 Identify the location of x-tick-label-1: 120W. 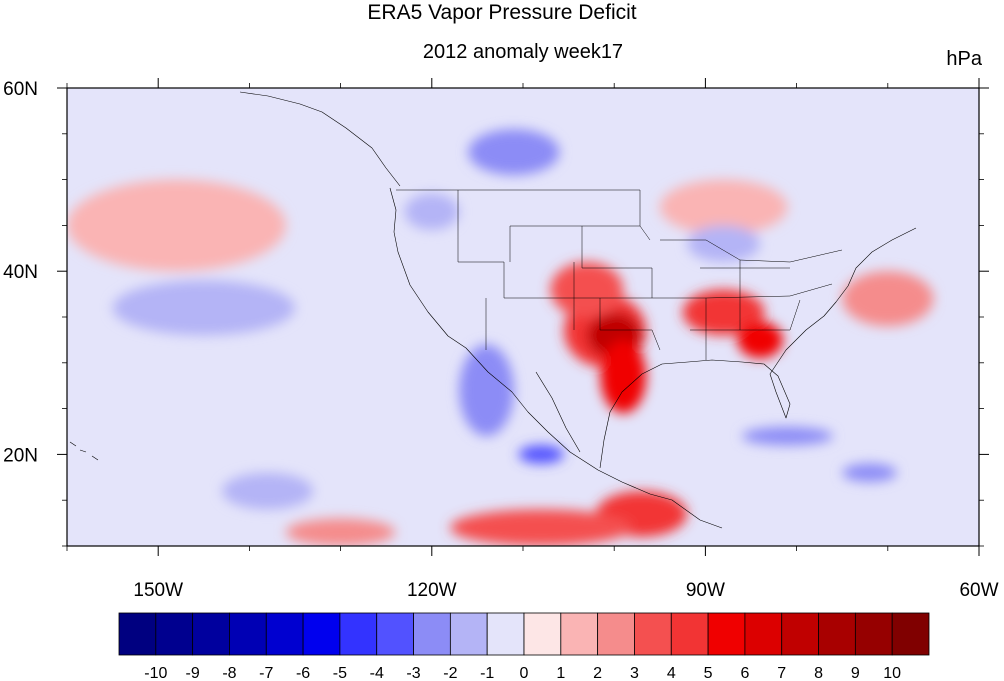
(432, 590).